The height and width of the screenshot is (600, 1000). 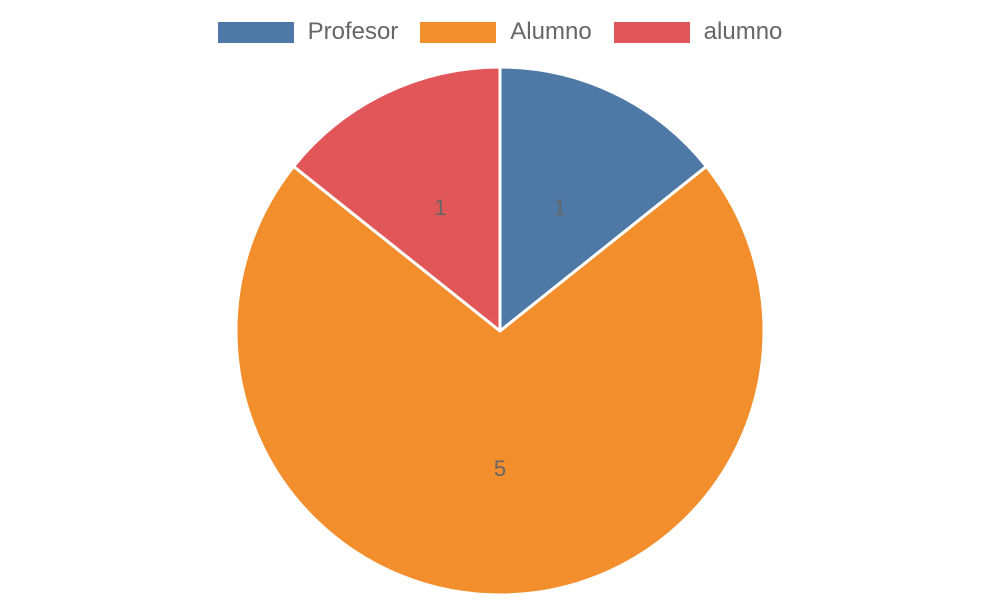 I want to click on legend-label: Profesor, so click(x=353, y=31).